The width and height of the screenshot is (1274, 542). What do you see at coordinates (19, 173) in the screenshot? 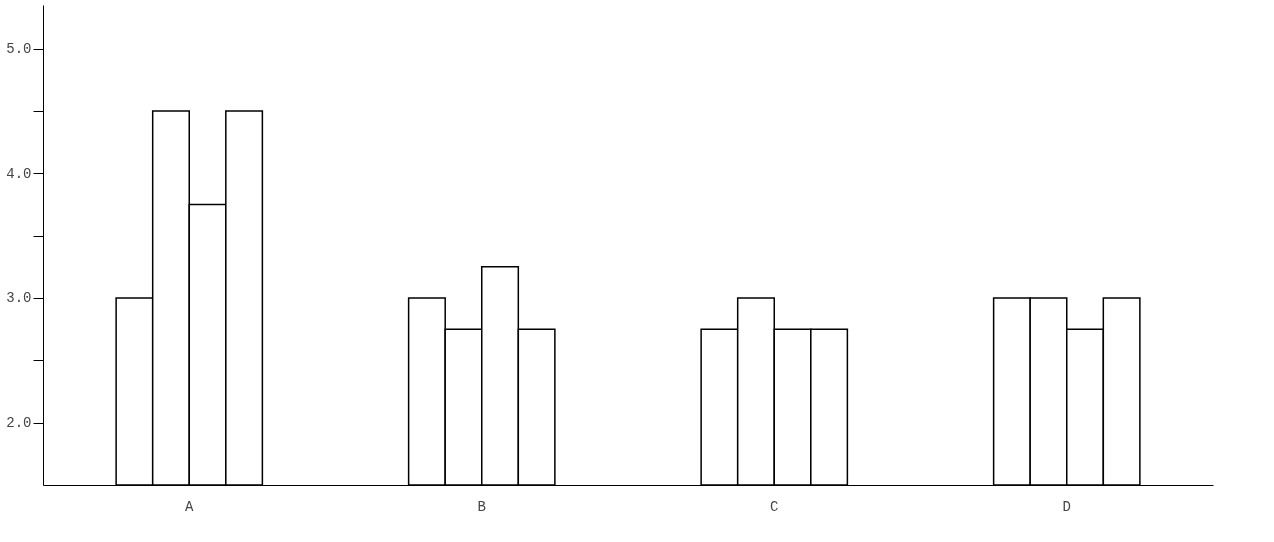
I see `y-tick-label: 4.0` at bounding box center [19, 173].